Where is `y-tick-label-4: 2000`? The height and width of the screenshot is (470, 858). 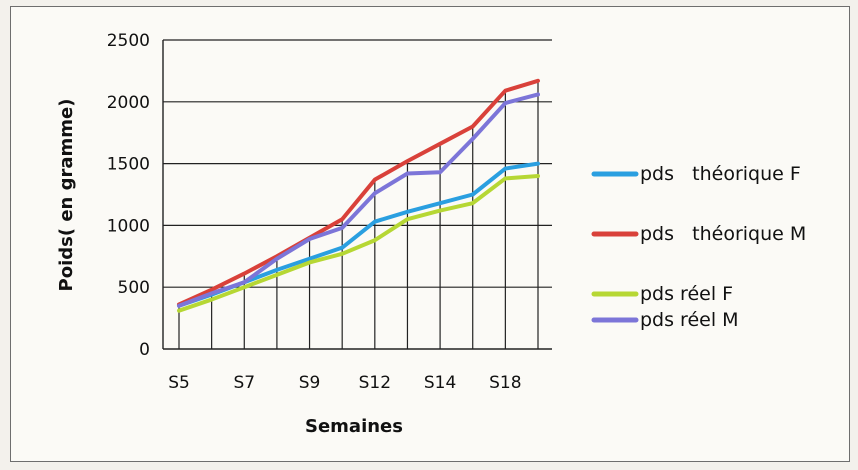
y-tick-label-4: 2000 is located at coordinates (128, 103).